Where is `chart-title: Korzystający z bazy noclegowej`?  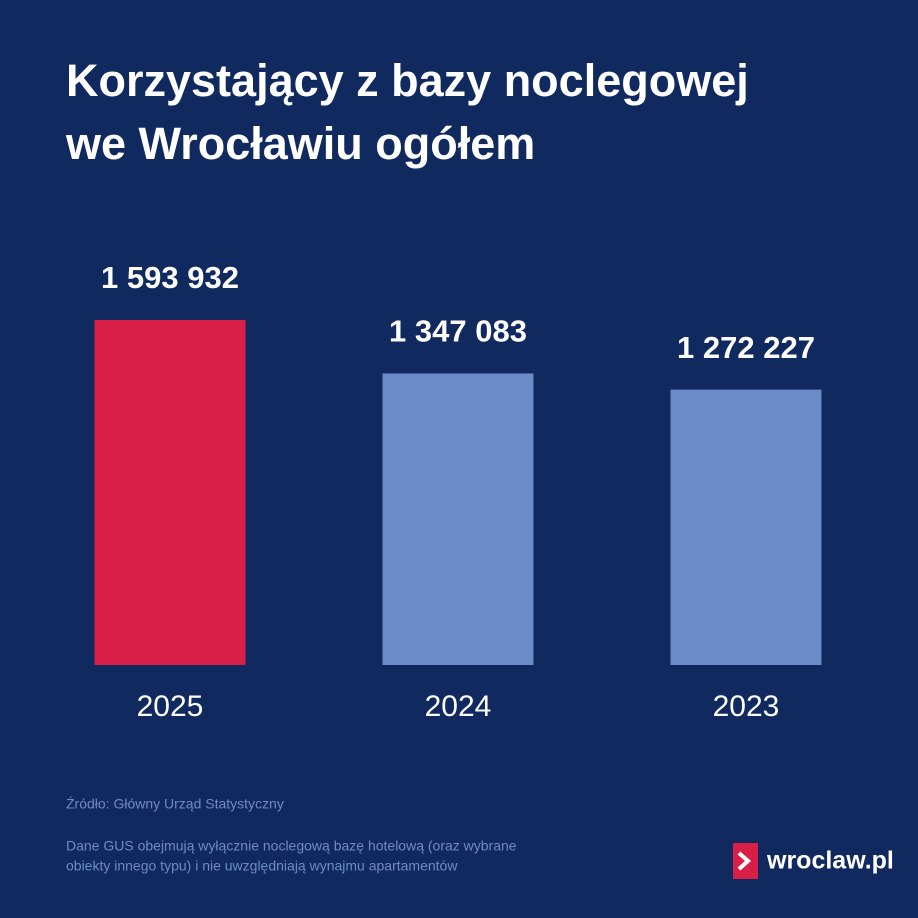 chart-title: Korzystający z bazy noclegowej is located at coordinates (407, 80).